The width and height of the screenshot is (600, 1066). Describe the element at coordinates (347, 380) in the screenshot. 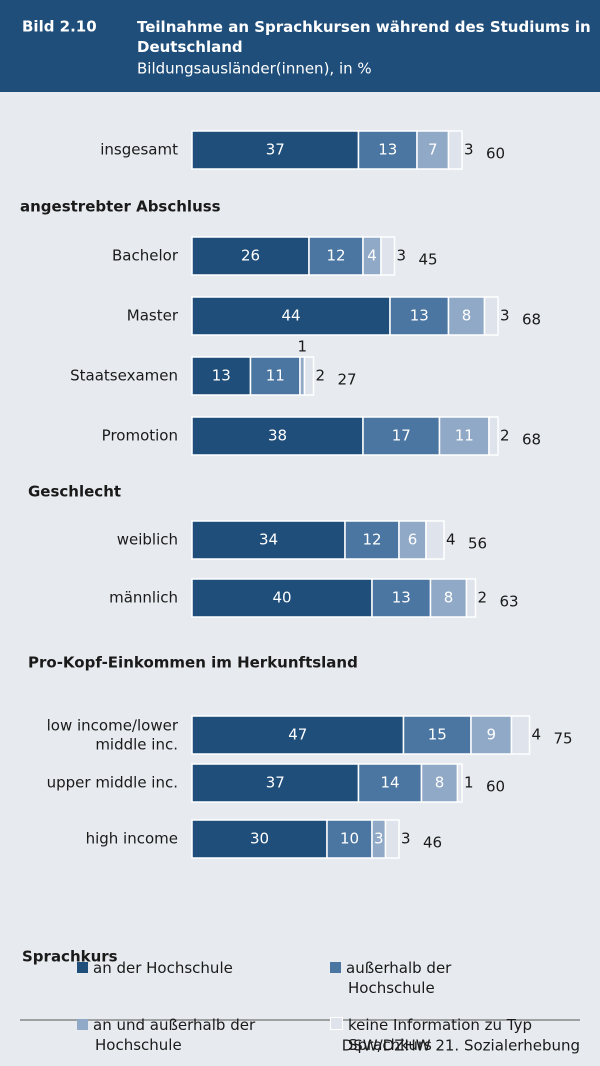

I see `total-label: 27` at that location.